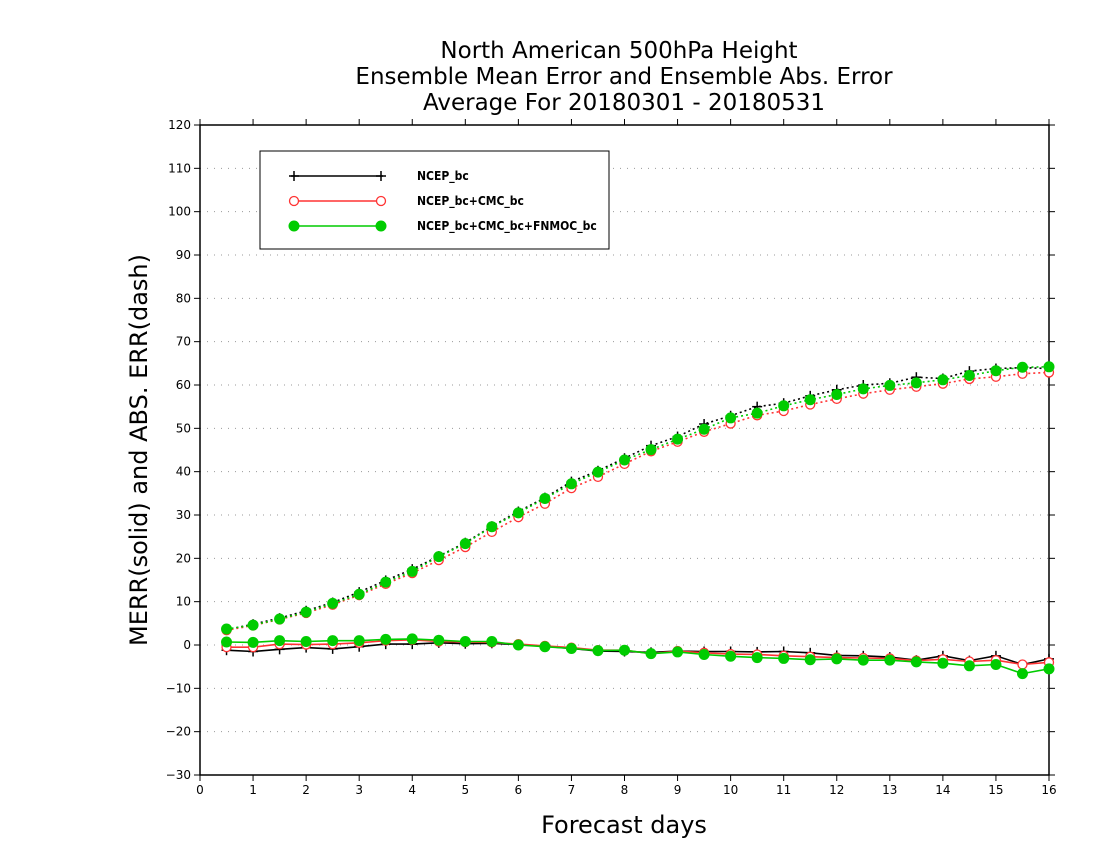 This screenshot has height=850, width=1100. I want to click on x-tick-label: 16, so click(1048, 790).